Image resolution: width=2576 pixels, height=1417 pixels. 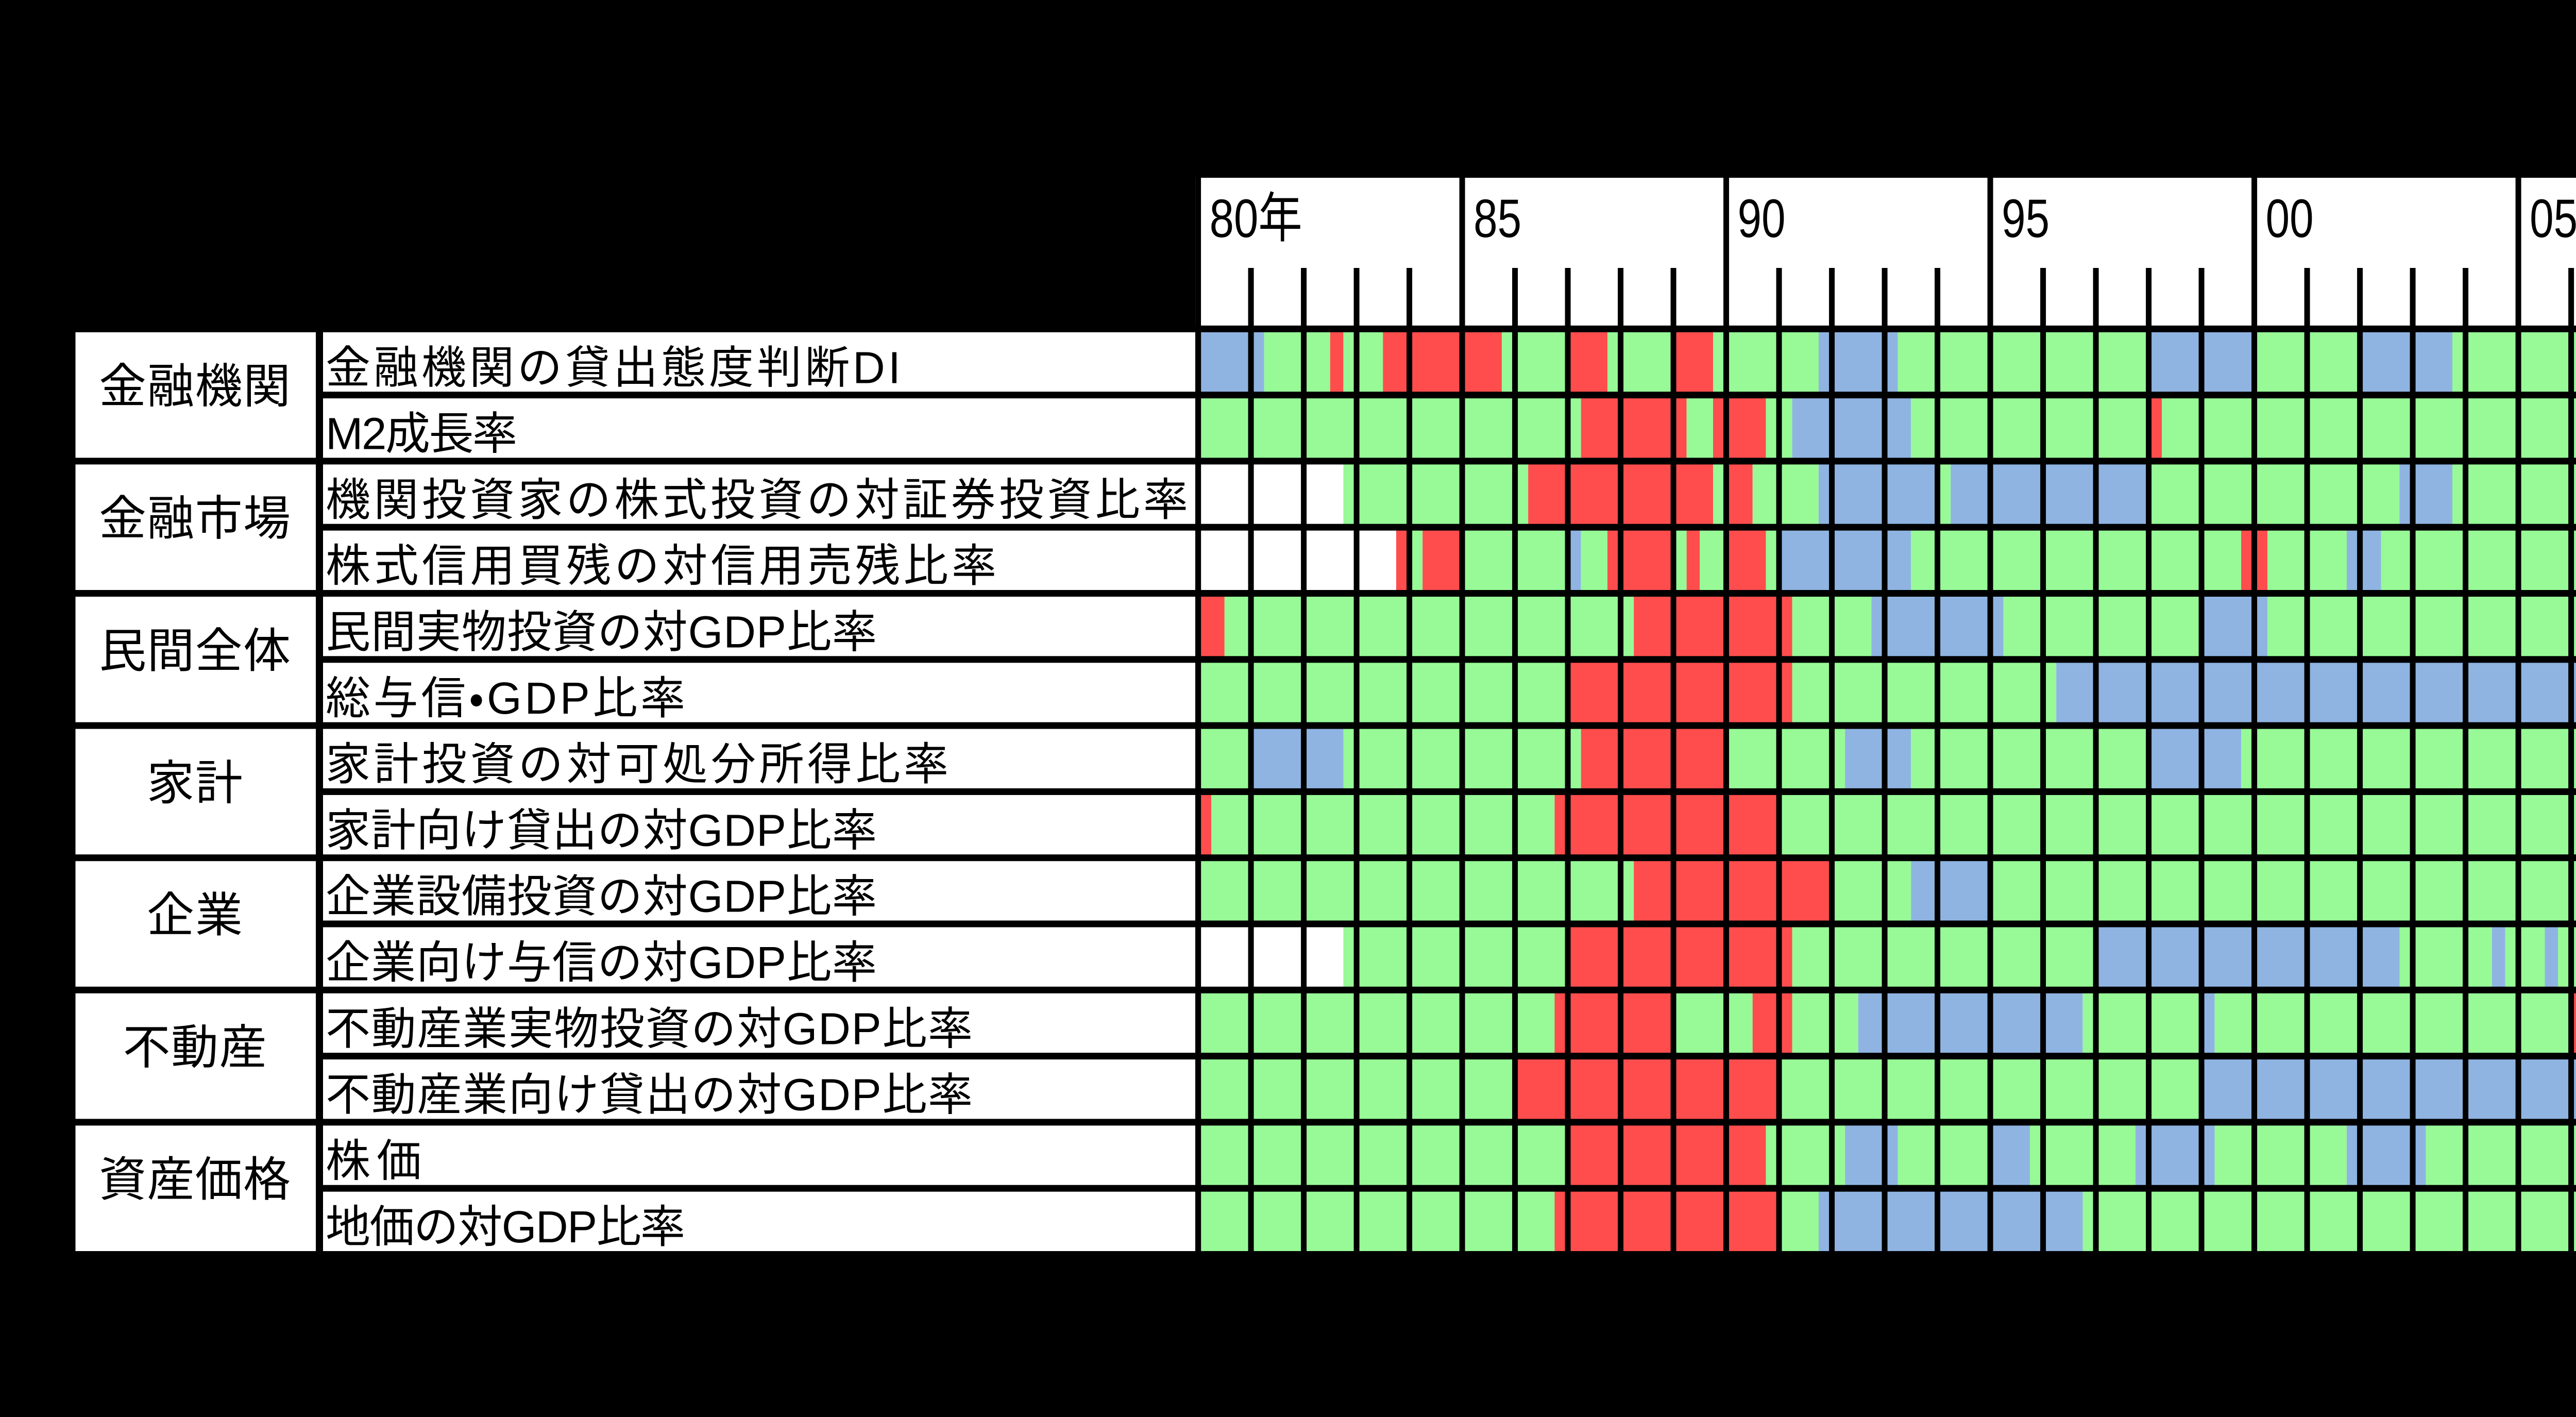 What do you see at coordinates (505, 1227) in the screenshot?
I see `svg-text: 地価の対GDP比率` at bounding box center [505, 1227].